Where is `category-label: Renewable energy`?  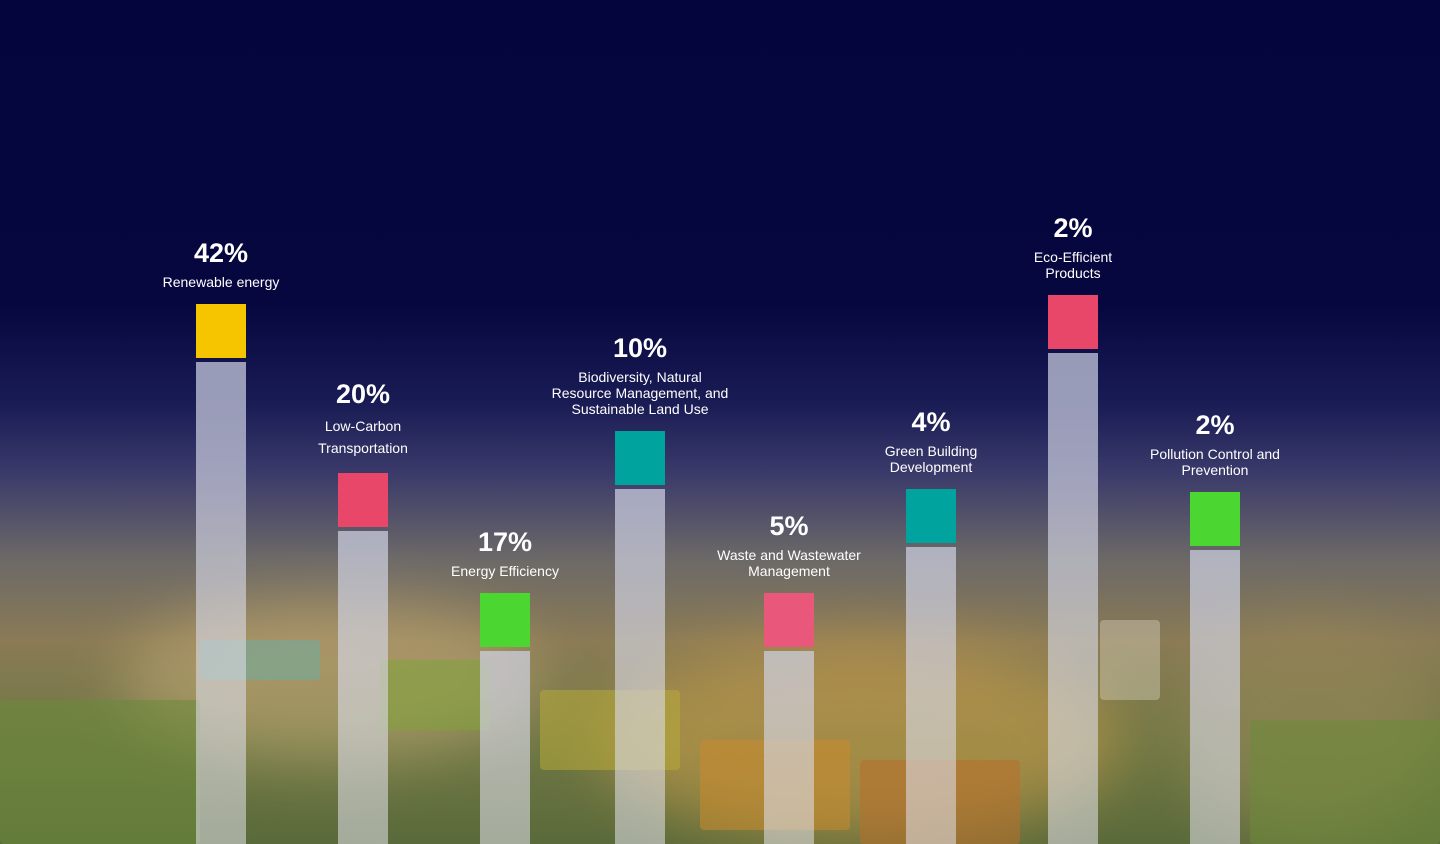 category-label: Renewable energy is located at coordinates (221, 282).